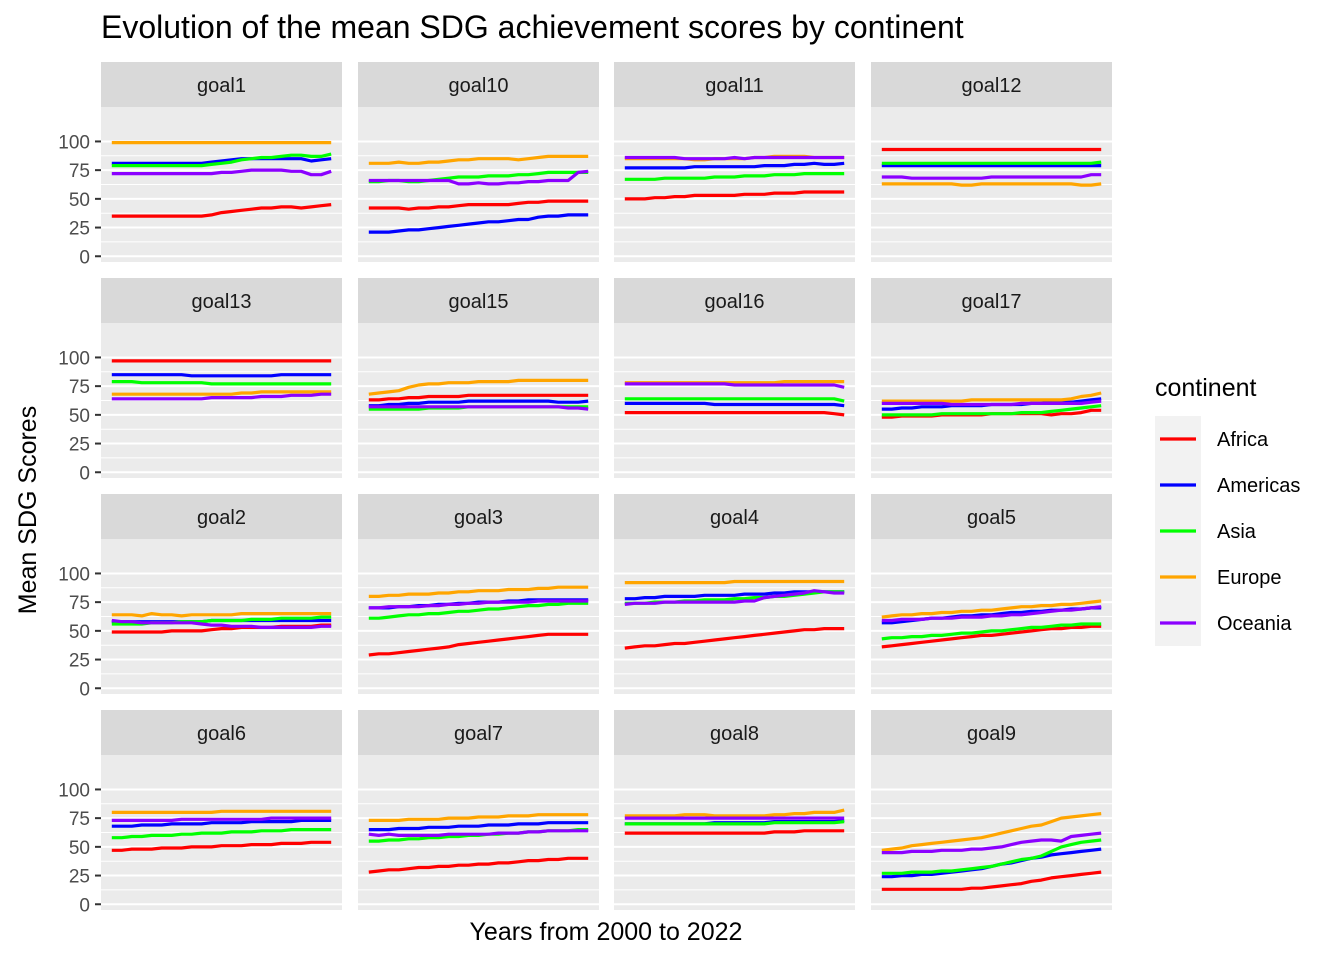 This screenshot has height=965, width=1344. What do you see at coordinates (991, 810) in the screenshot?
I see `panel-goal9: goal9` at bounding box center [991, 810].